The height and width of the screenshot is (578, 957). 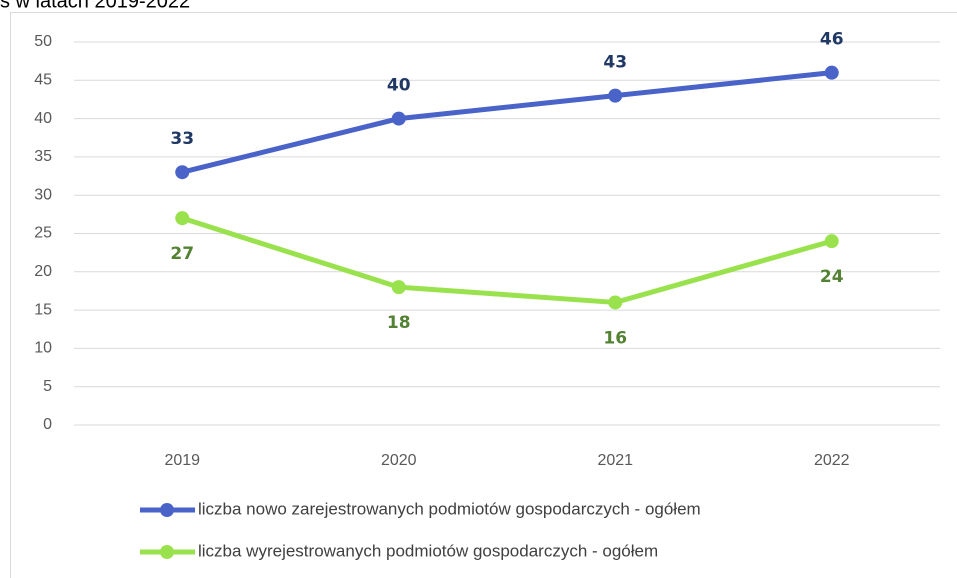 I want to click on y-tick-label: 25, so click(x=43, y=233).